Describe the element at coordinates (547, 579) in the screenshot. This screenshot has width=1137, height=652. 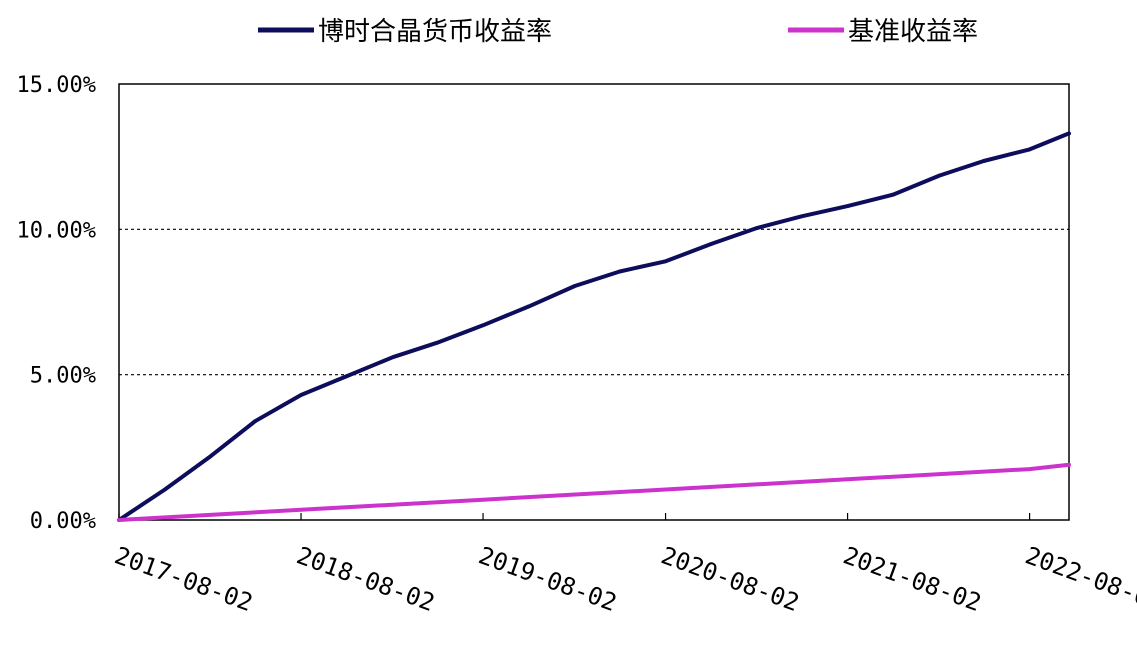
I see `x-tick-label: 2019-08-02` at that location.